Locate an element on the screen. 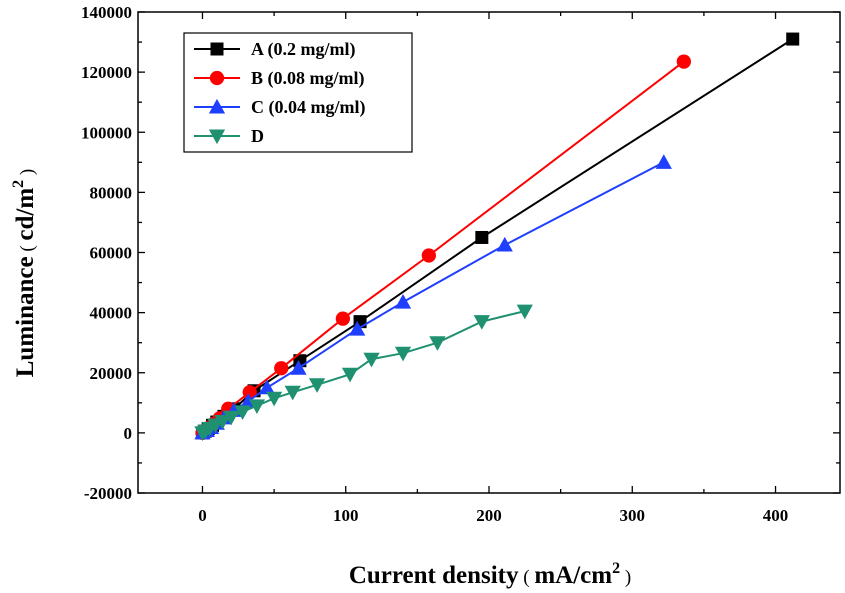 Image resolution: width=845 pixels, height=593 pixels. y-tick-label: 140000 is located at coordinates (106, 12).